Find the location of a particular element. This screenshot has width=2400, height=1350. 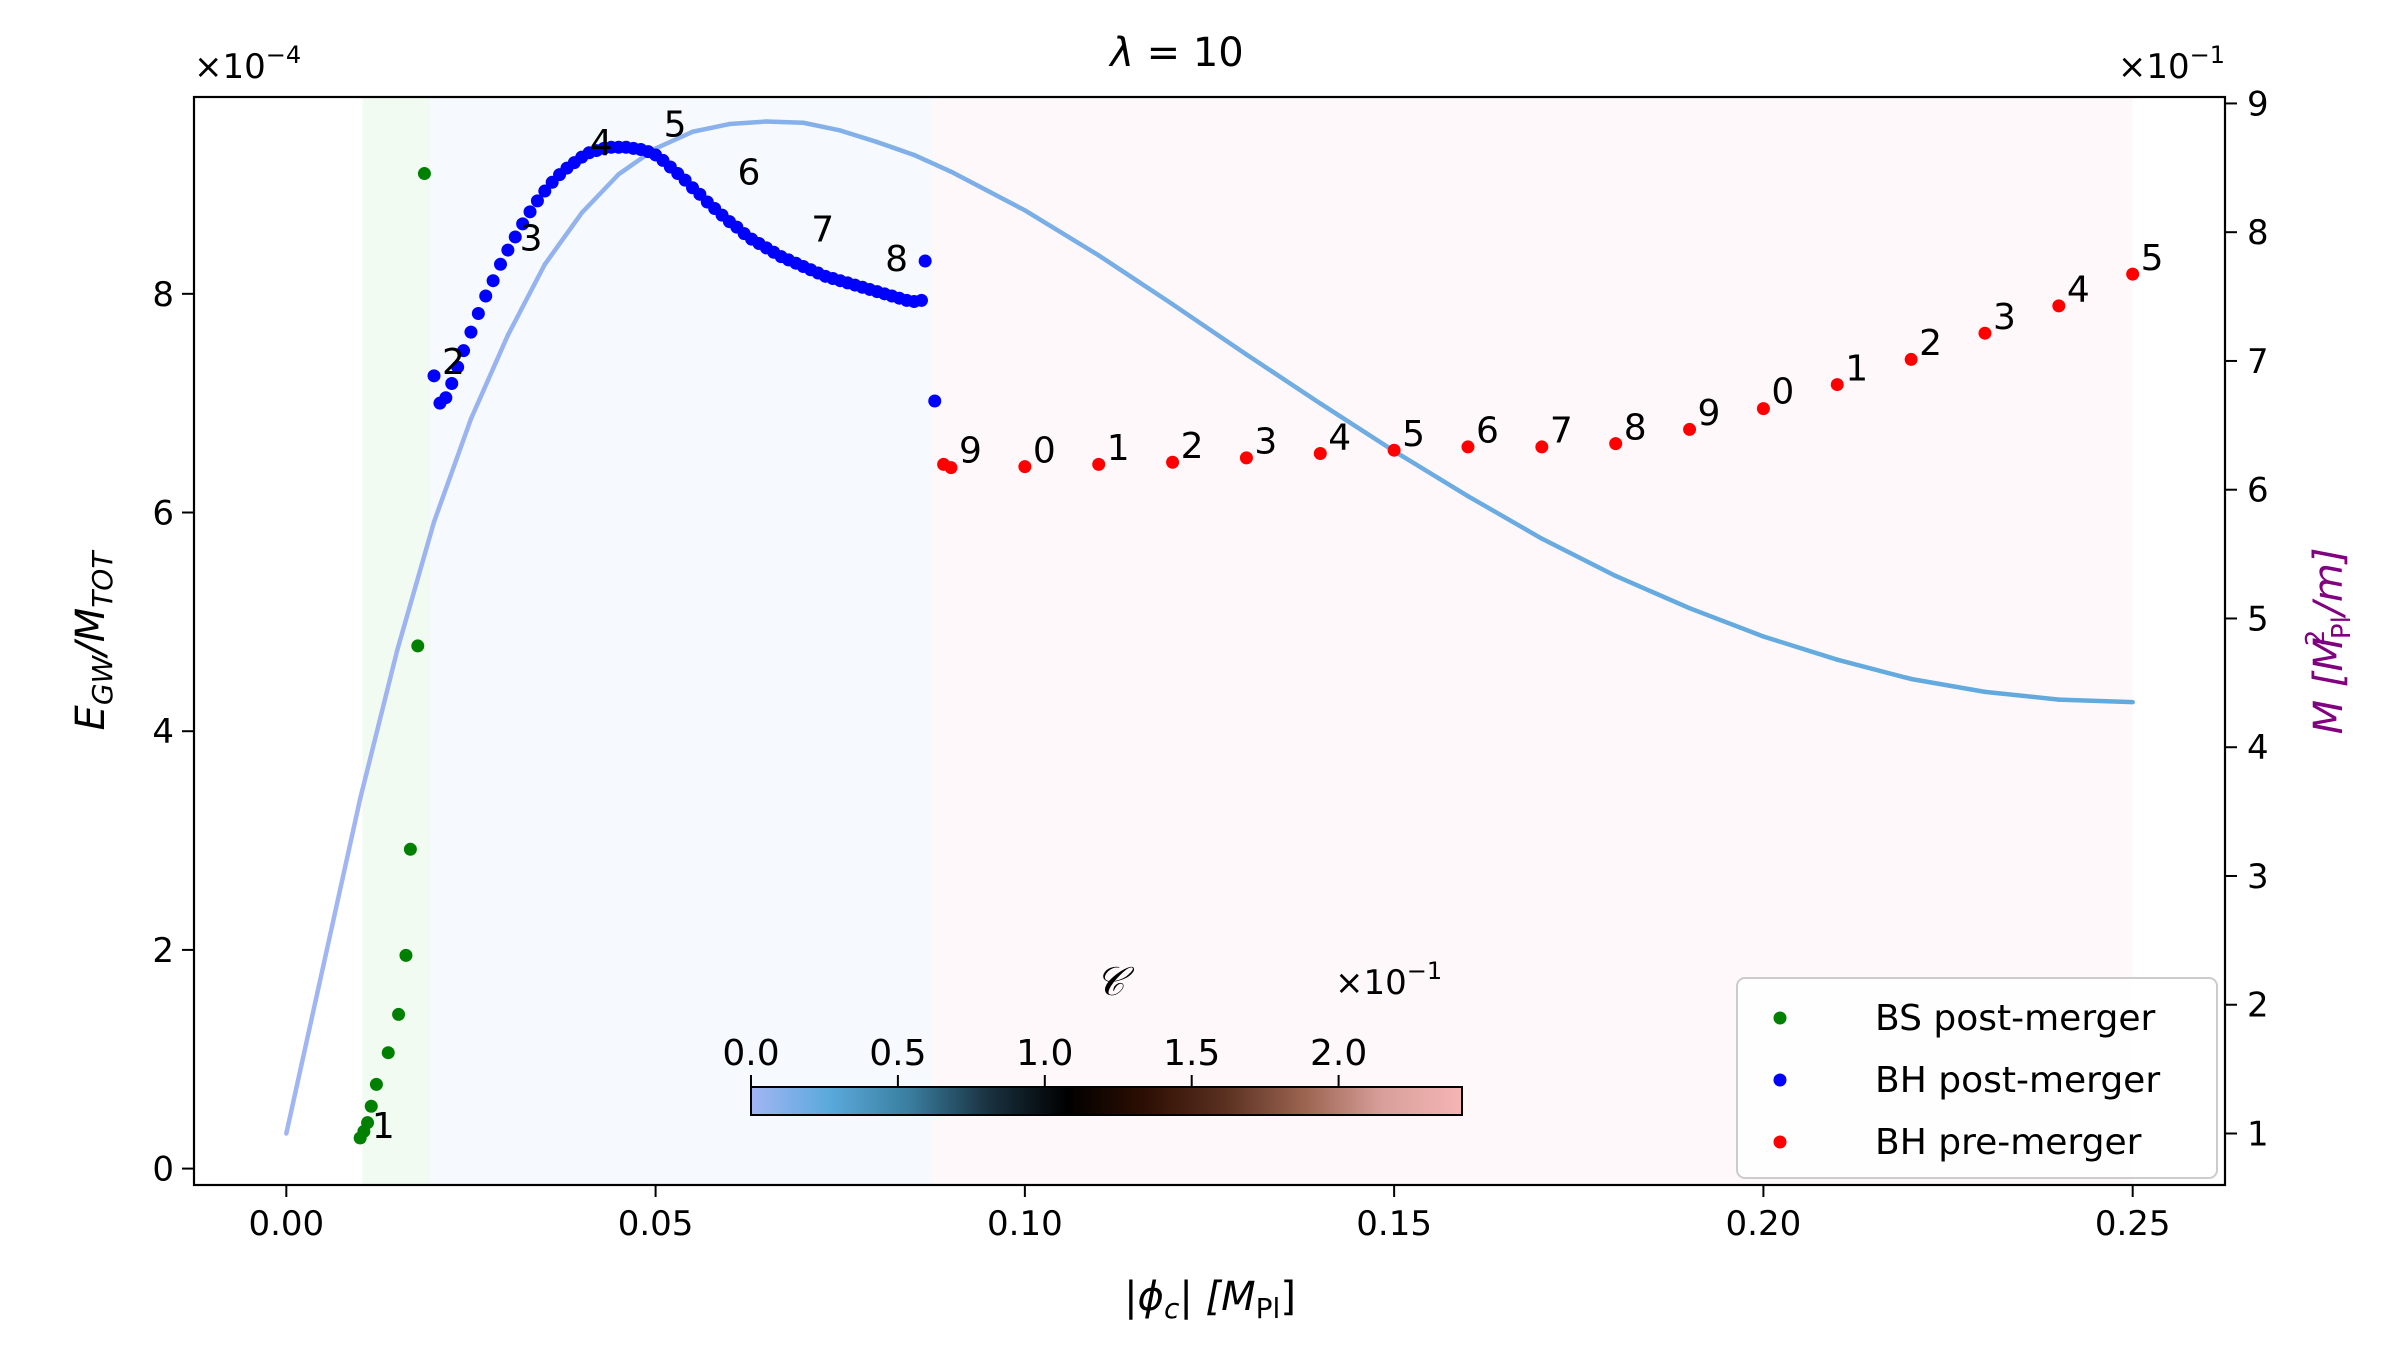

right-multiplier-exp: −1 is located at coordinates (2207, 55).